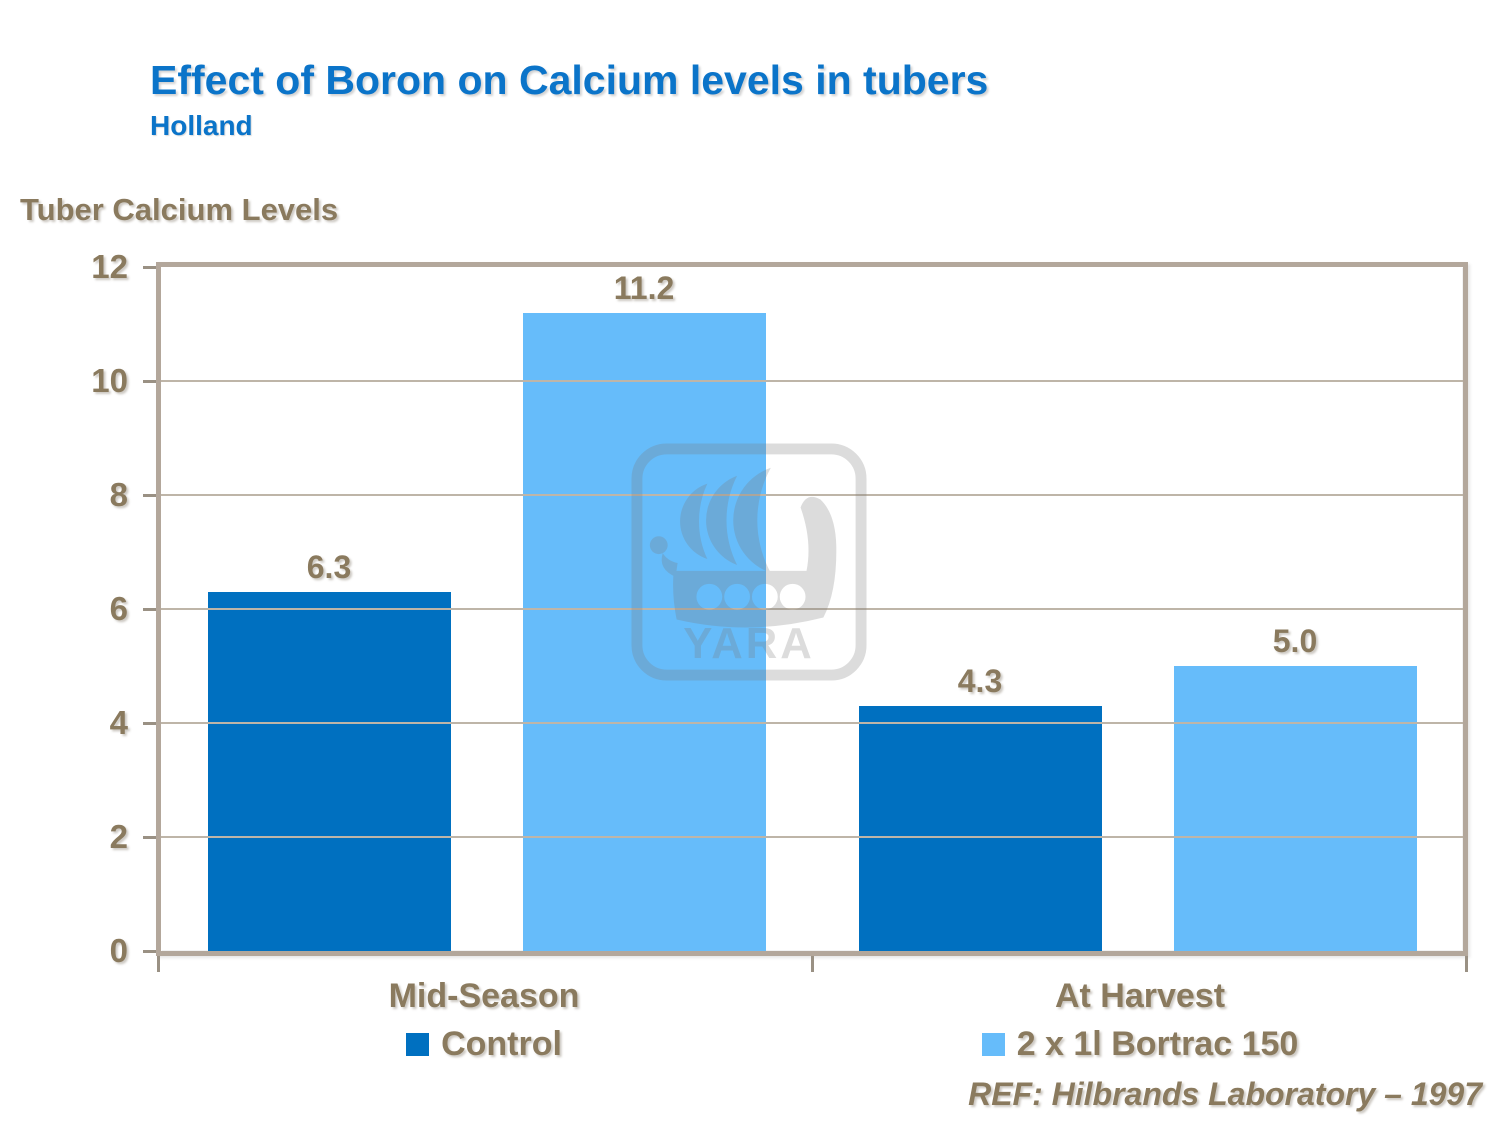  What do you see at coordinates (501, 1044) in the screenshot?
I see `legend-label-control: Control` at bounding box center [501, 1044].